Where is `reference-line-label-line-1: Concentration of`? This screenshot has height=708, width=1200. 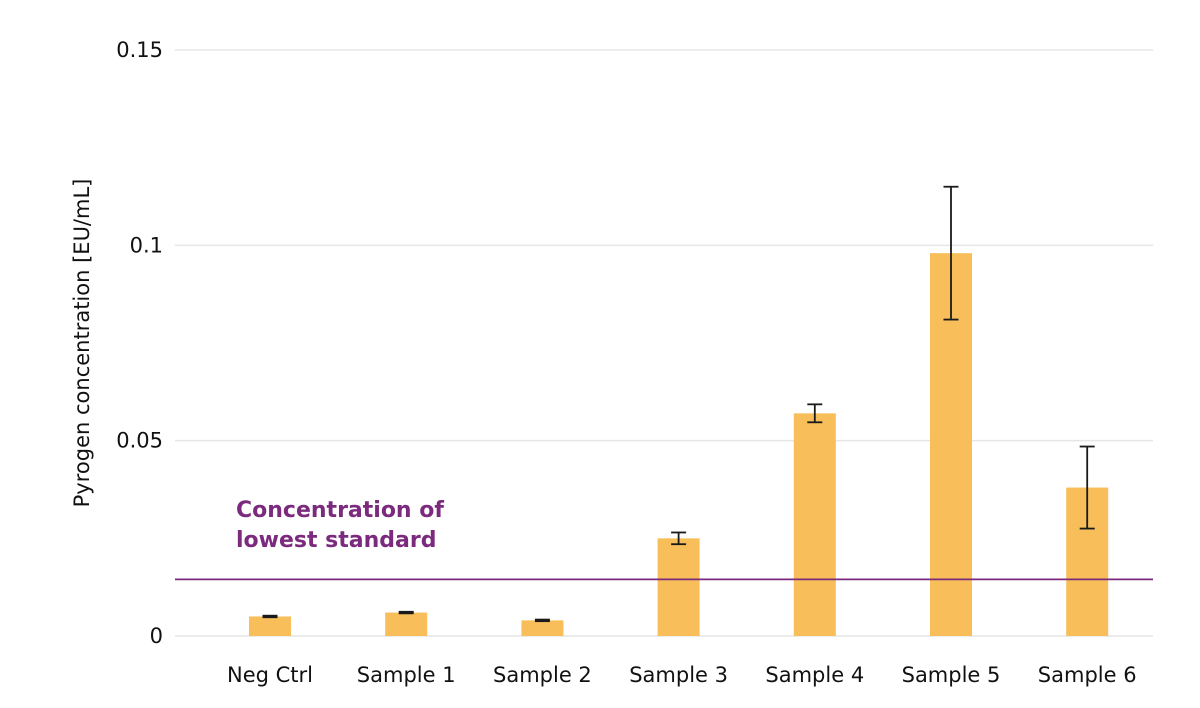
reference-line-label-line-1: Concentration of is located at coordinates (340, 510).